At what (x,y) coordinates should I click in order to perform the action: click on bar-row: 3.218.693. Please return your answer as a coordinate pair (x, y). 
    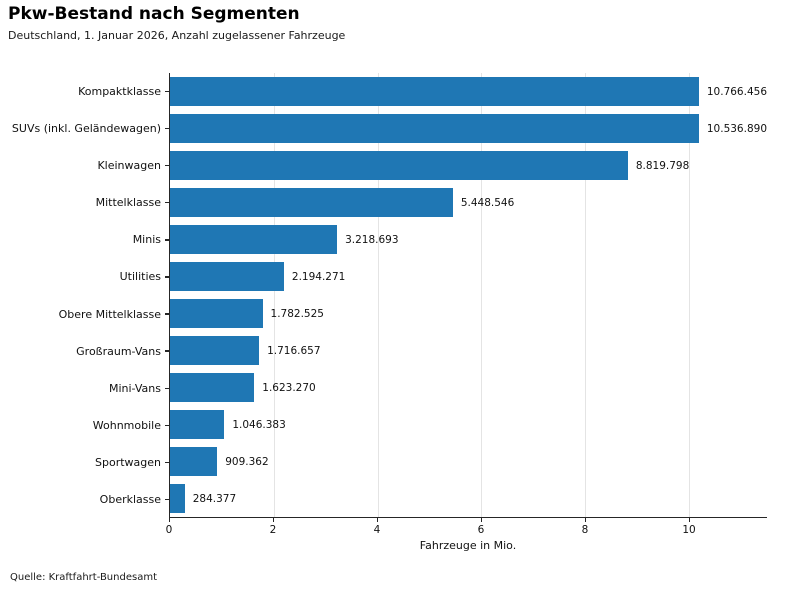
    Looking at the image, I should click on (468, 239).